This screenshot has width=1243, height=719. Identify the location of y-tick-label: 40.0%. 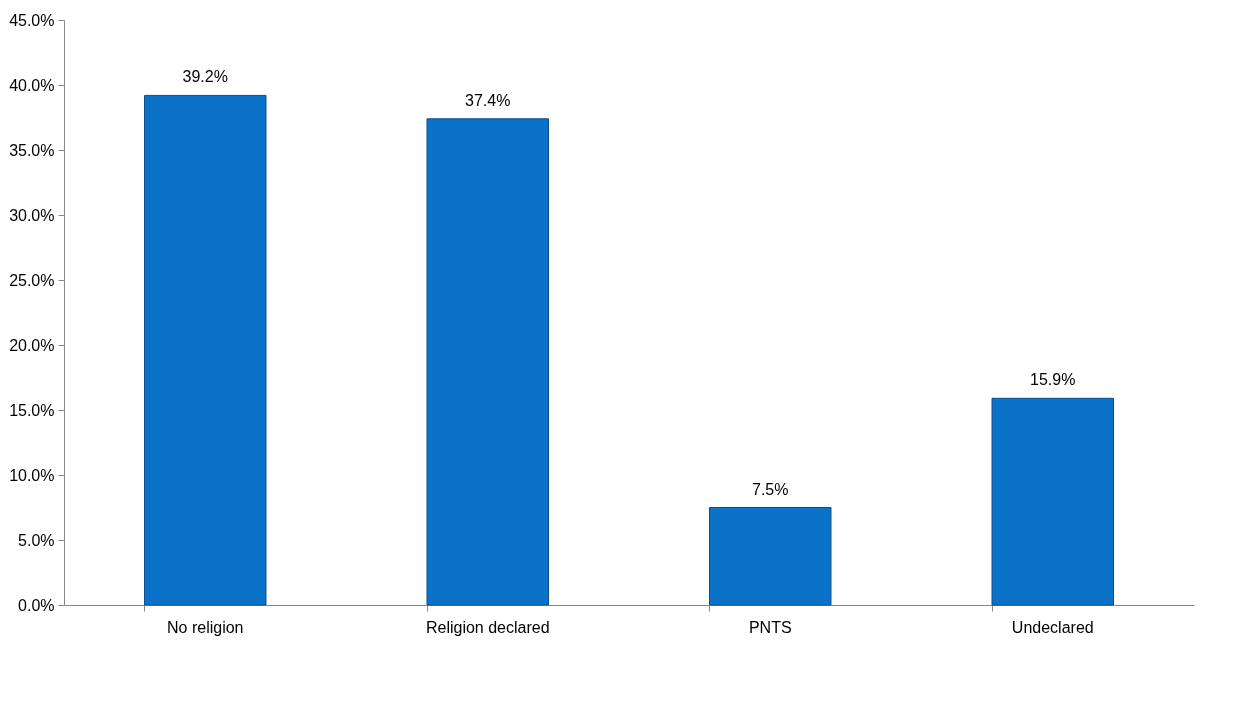
(32, 85).